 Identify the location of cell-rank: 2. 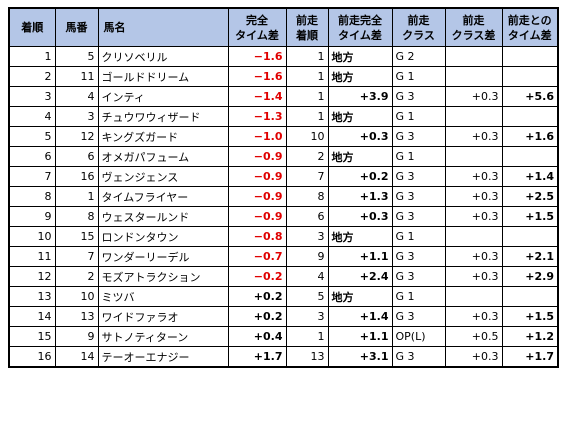
(32, 76).